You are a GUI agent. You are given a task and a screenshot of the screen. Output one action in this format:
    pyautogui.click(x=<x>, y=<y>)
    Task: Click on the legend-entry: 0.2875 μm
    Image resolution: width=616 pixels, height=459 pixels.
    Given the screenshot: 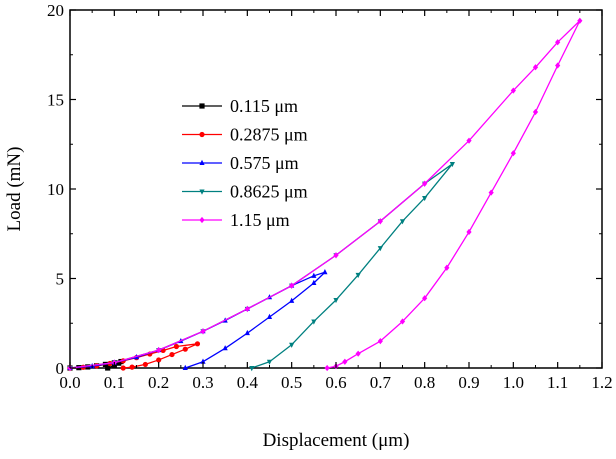 What is the action you would take?
    pyautogui.click(x=245, y=135)
    